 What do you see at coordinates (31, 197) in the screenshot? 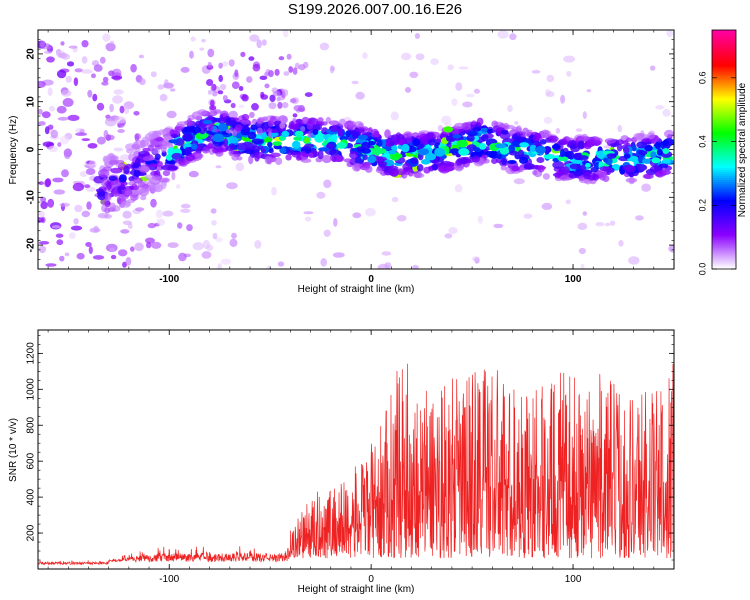
I see `spectrogram-y-tick-label: -10` at bounding box center [31, 197].